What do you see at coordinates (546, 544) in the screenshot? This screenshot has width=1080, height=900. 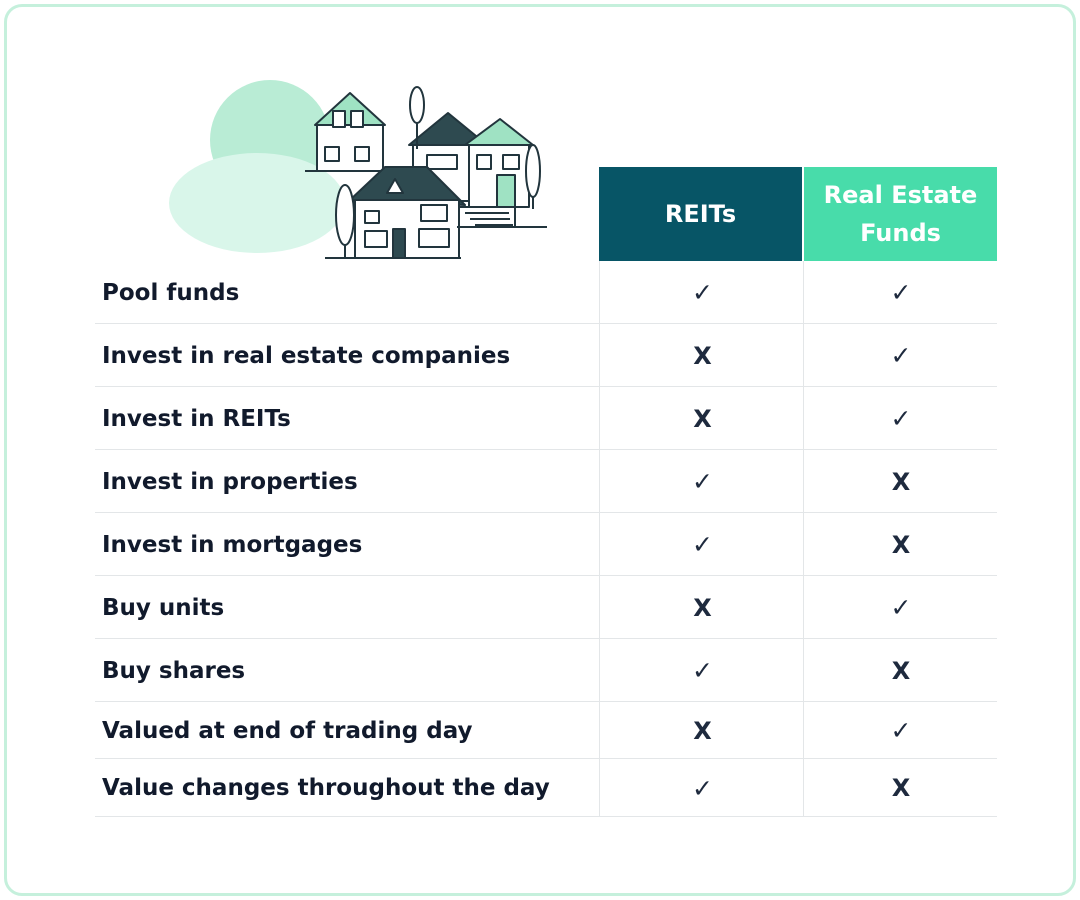 I see `table-row: Invest in mortgages ✓ X` at bounding box center [546, 544].